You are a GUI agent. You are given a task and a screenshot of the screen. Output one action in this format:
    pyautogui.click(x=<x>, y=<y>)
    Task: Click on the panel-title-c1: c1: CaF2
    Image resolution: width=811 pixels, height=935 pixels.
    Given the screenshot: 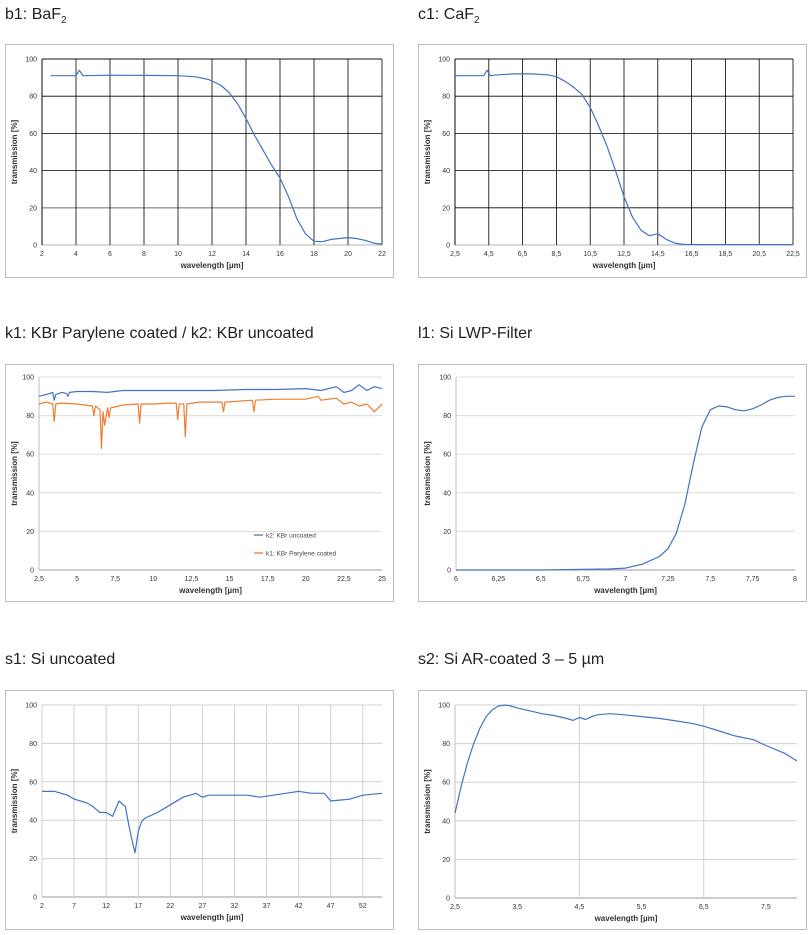 What is the action you would take?
    pyautogui.click(x=449, y=16)
    